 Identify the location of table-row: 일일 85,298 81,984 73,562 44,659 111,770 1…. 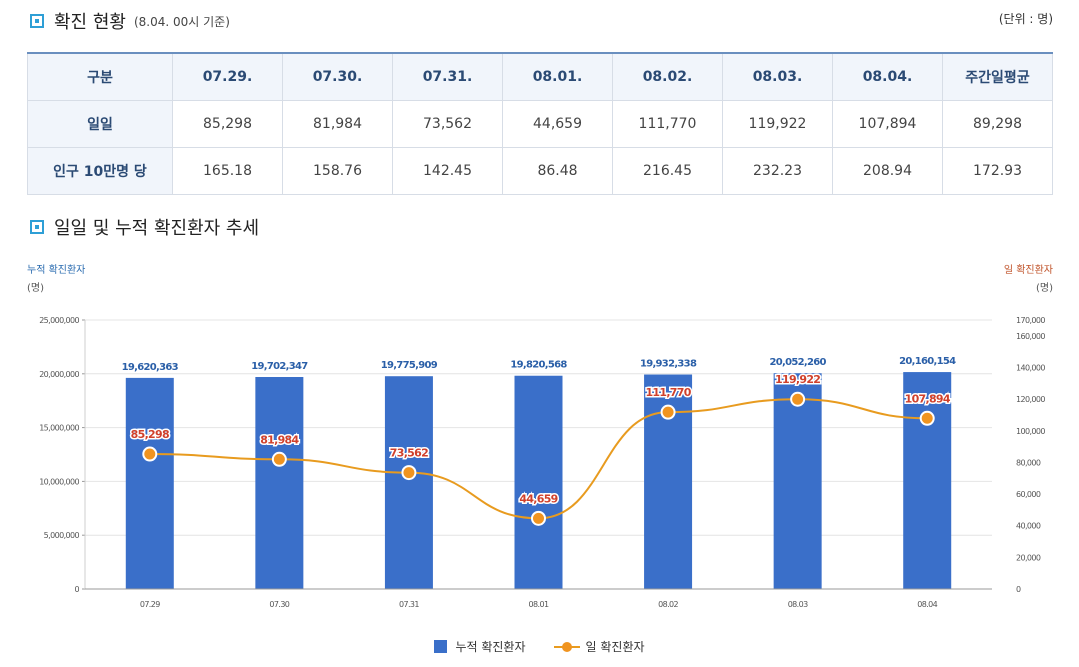
(540, 124).